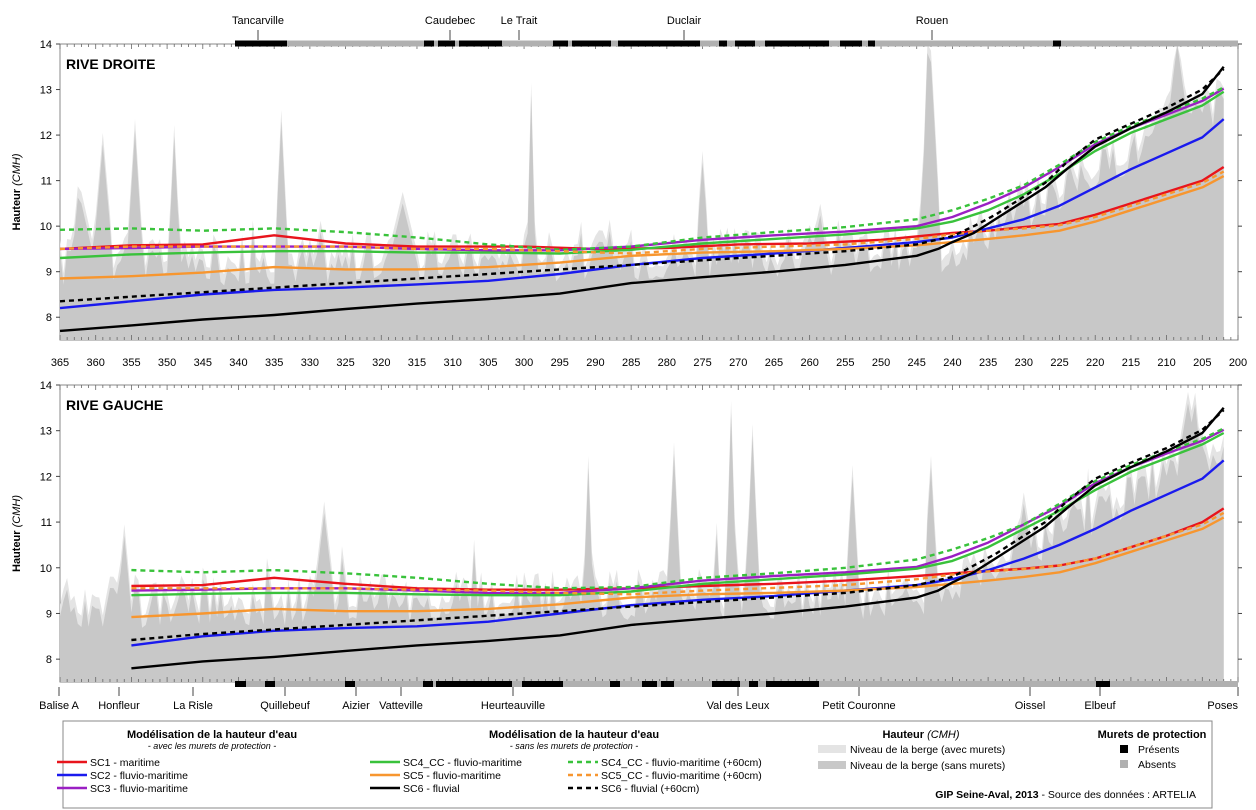 The width and height of the screenshot is (1256, 810). Describe the element at coordinates (1124, 749) in the screenshot. I see `legend-swatch-murets-present` at that location.